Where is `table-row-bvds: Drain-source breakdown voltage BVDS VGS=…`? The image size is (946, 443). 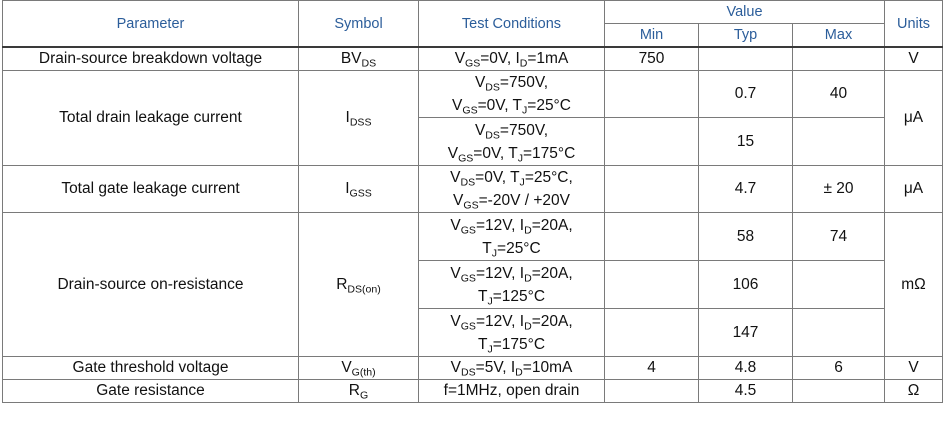
table-row-bvds: Drain-source breakdown voltage BVDS VGS=… is located at coordinates (473, 58).